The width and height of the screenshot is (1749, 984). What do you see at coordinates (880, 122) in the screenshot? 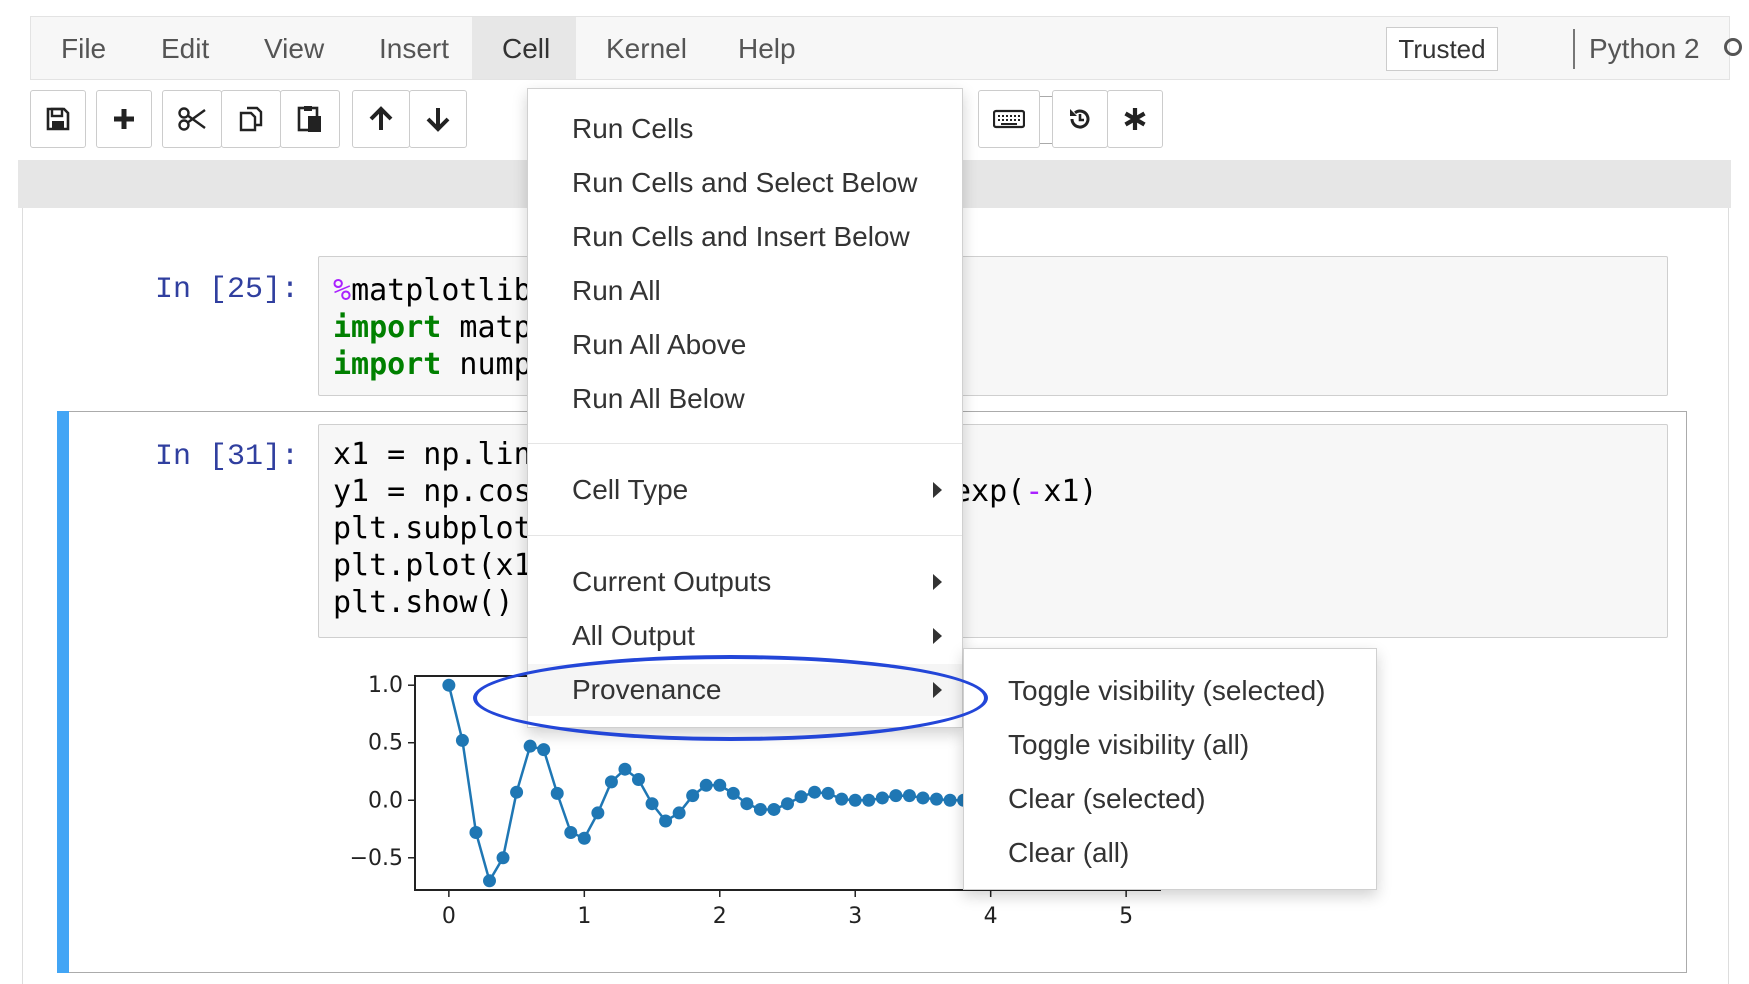
I see `toolbar` at bounding box center [880, 122].